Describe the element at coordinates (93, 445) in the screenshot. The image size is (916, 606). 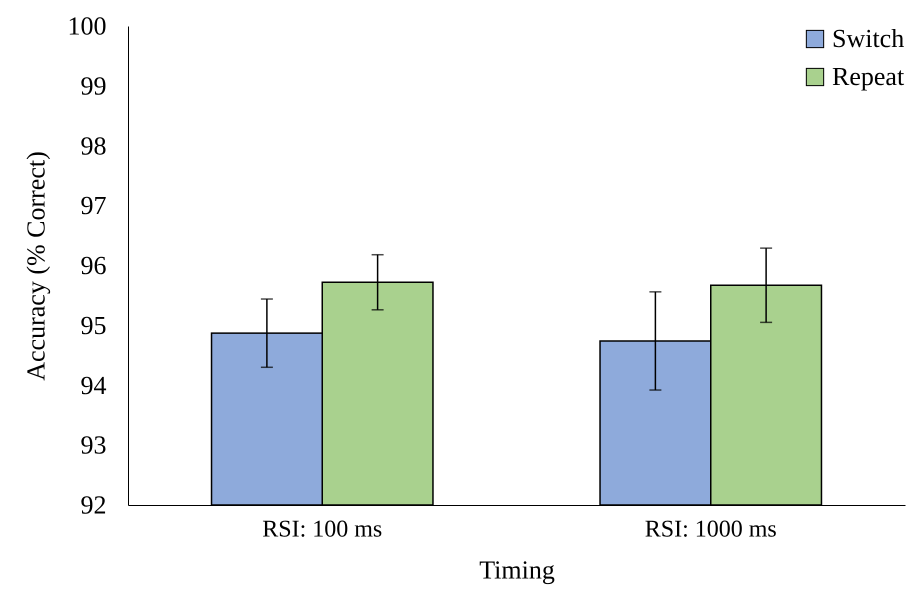
I see `y-tick-label: 93` at that location.